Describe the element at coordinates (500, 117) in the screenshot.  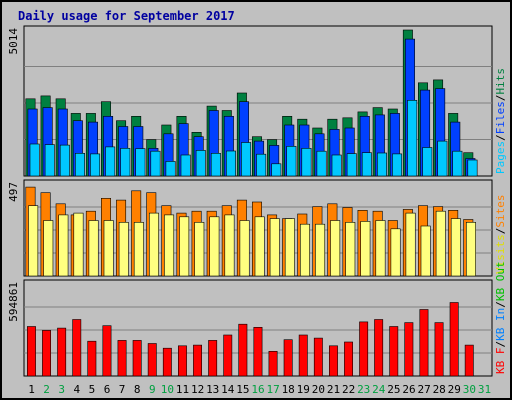
I see `legend-files: Files` at that location.